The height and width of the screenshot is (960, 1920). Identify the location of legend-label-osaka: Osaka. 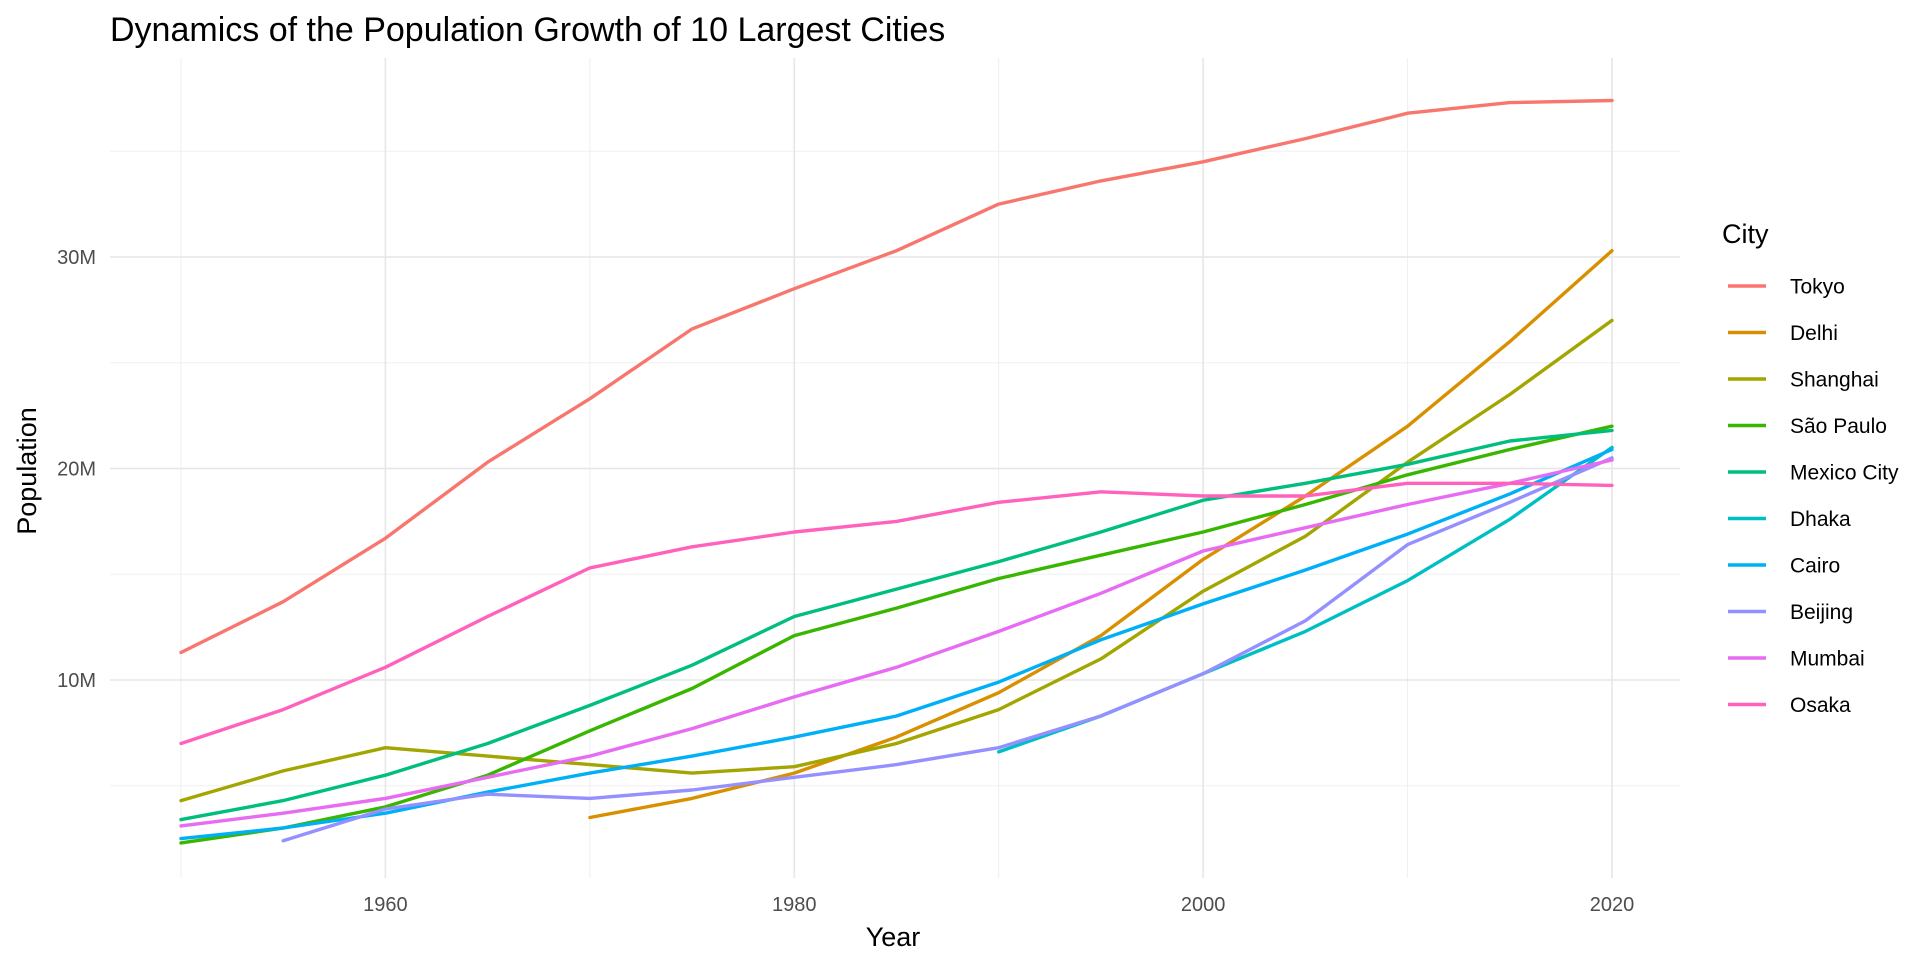
(1820, 705).